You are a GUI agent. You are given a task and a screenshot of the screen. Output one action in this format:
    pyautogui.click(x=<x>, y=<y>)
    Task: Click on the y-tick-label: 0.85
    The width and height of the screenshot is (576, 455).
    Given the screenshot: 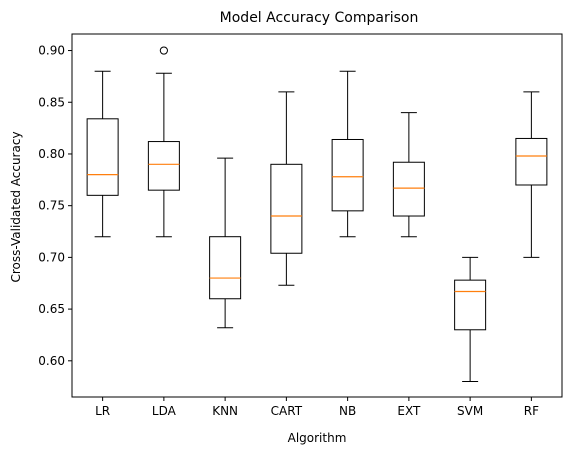 What is the action you would take?
    pyautogui.click(x=51, y=102)
    